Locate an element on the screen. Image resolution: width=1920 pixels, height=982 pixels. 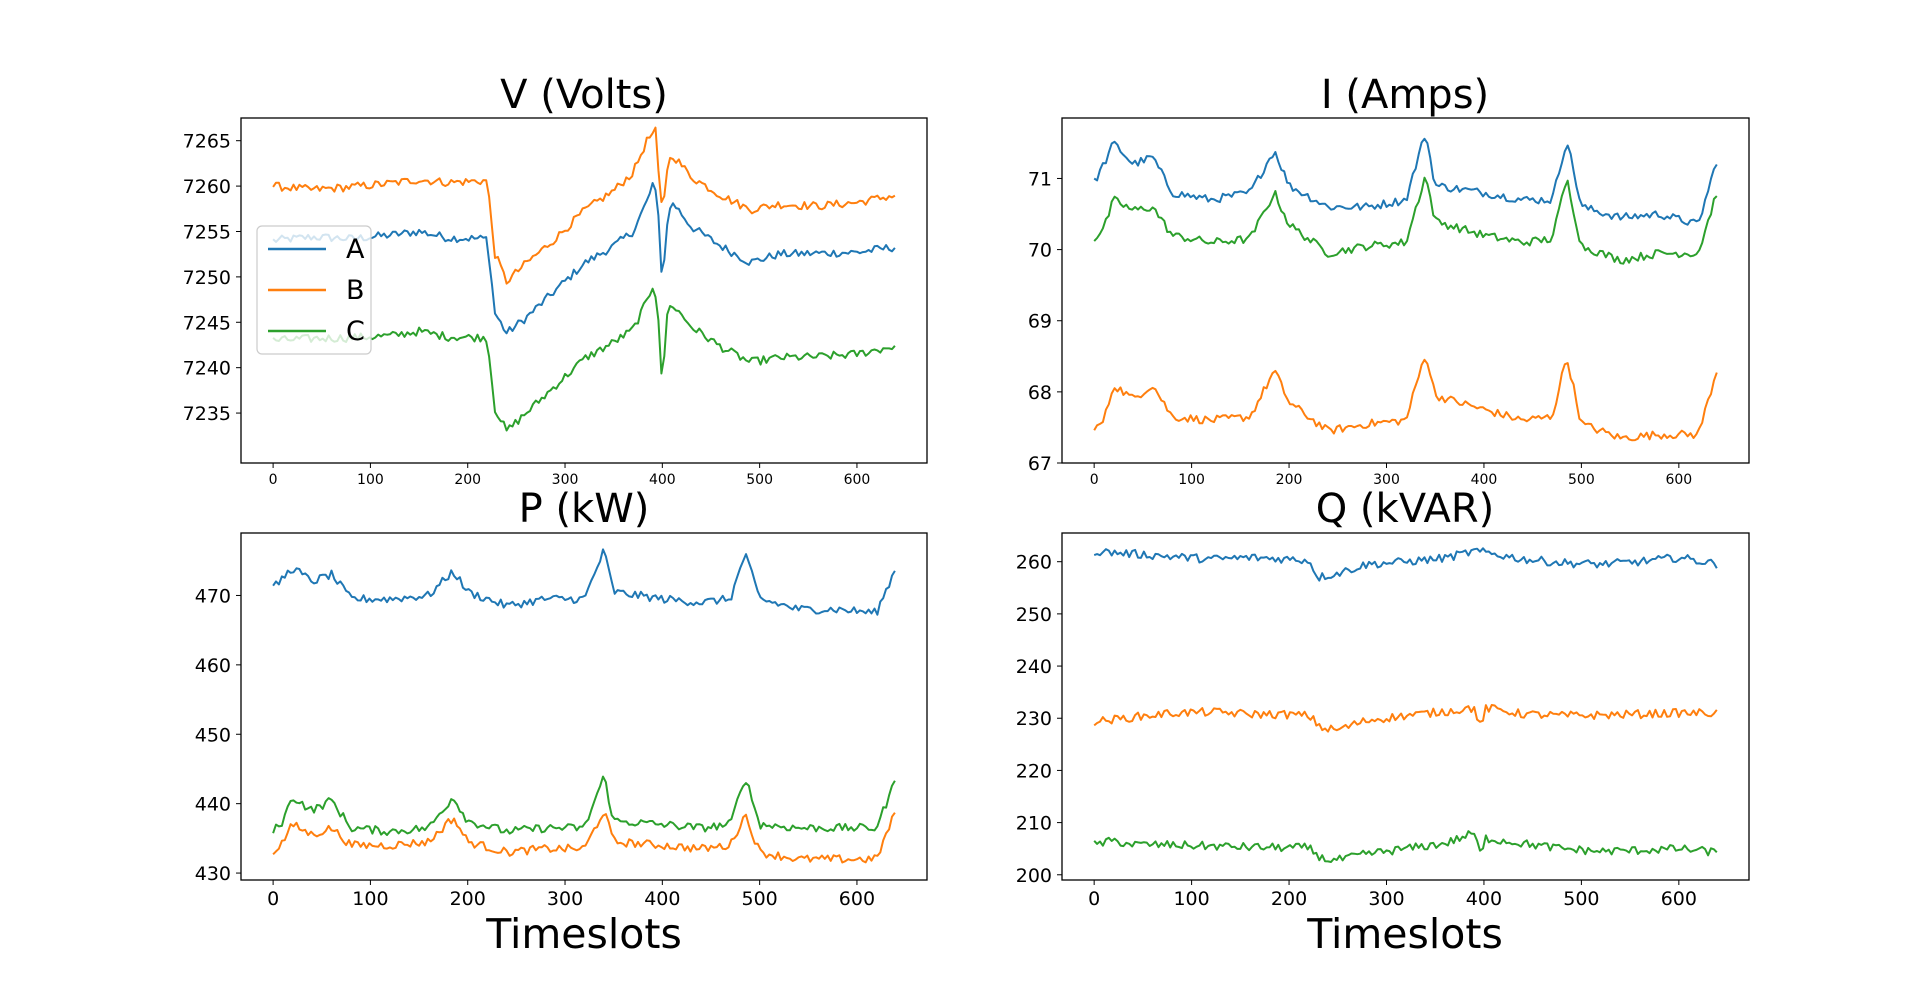
chart-title: P (kW) is located at coordinates (584, 509).